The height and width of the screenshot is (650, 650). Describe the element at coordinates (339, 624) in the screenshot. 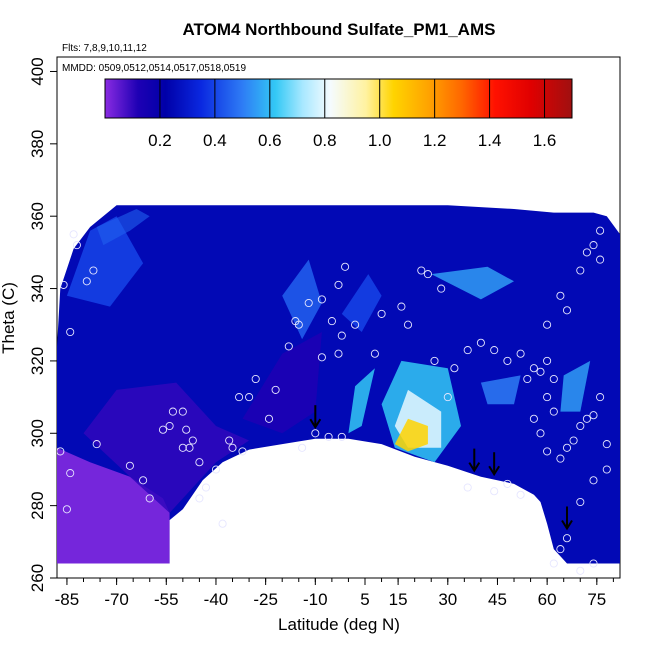

I see `x-axis-label: Latitude (deg N)` at that location.